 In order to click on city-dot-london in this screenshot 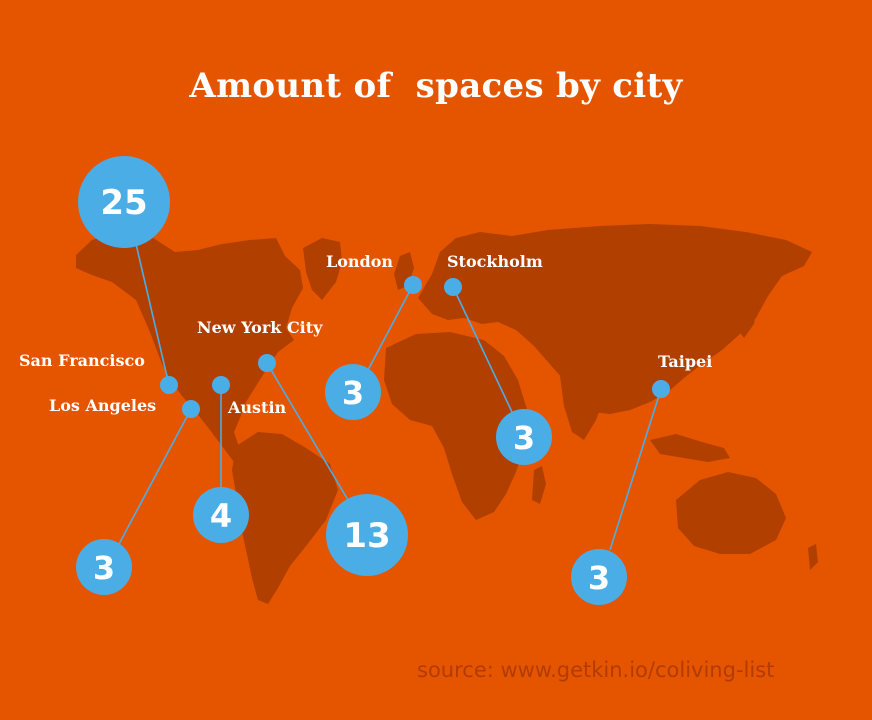, I will do `click(413, 285)`.